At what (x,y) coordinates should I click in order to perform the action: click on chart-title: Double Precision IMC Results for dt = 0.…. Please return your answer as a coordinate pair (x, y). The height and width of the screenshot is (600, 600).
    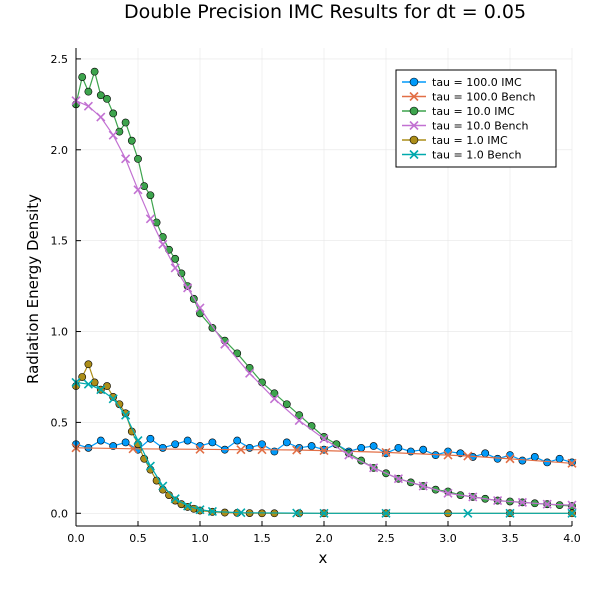
    Looking at the image, I should click on (325, 12).